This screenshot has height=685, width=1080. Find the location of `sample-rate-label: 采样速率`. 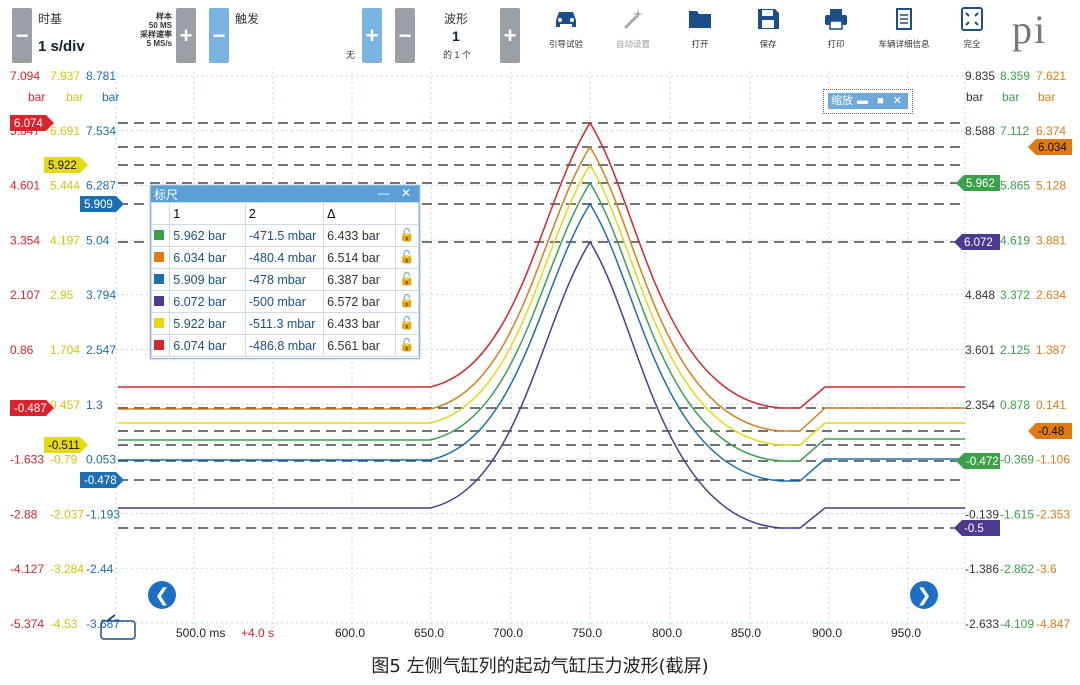

sample-rate-label: 采样速率 is located at coordinates (156, 34).